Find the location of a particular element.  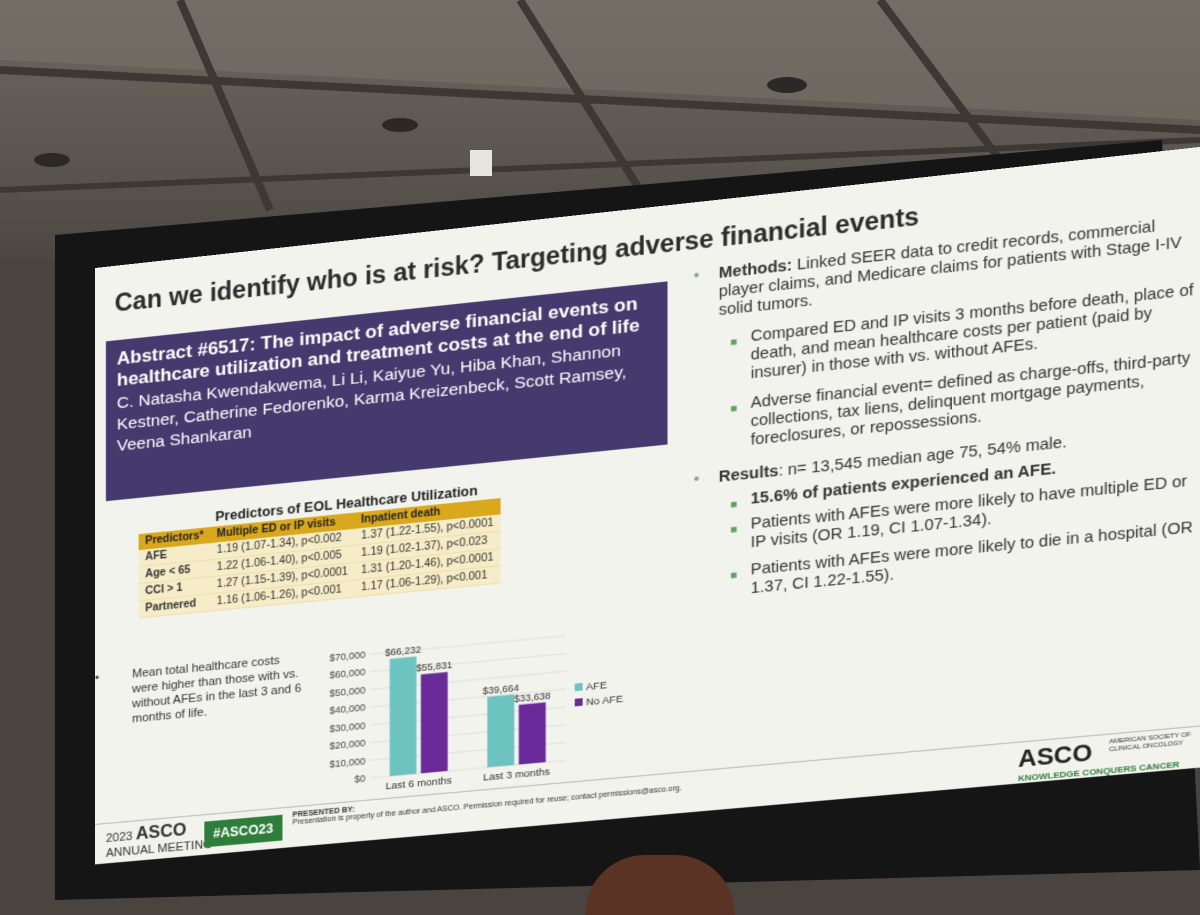

results-label: Results is located at coordinates (749, 474).